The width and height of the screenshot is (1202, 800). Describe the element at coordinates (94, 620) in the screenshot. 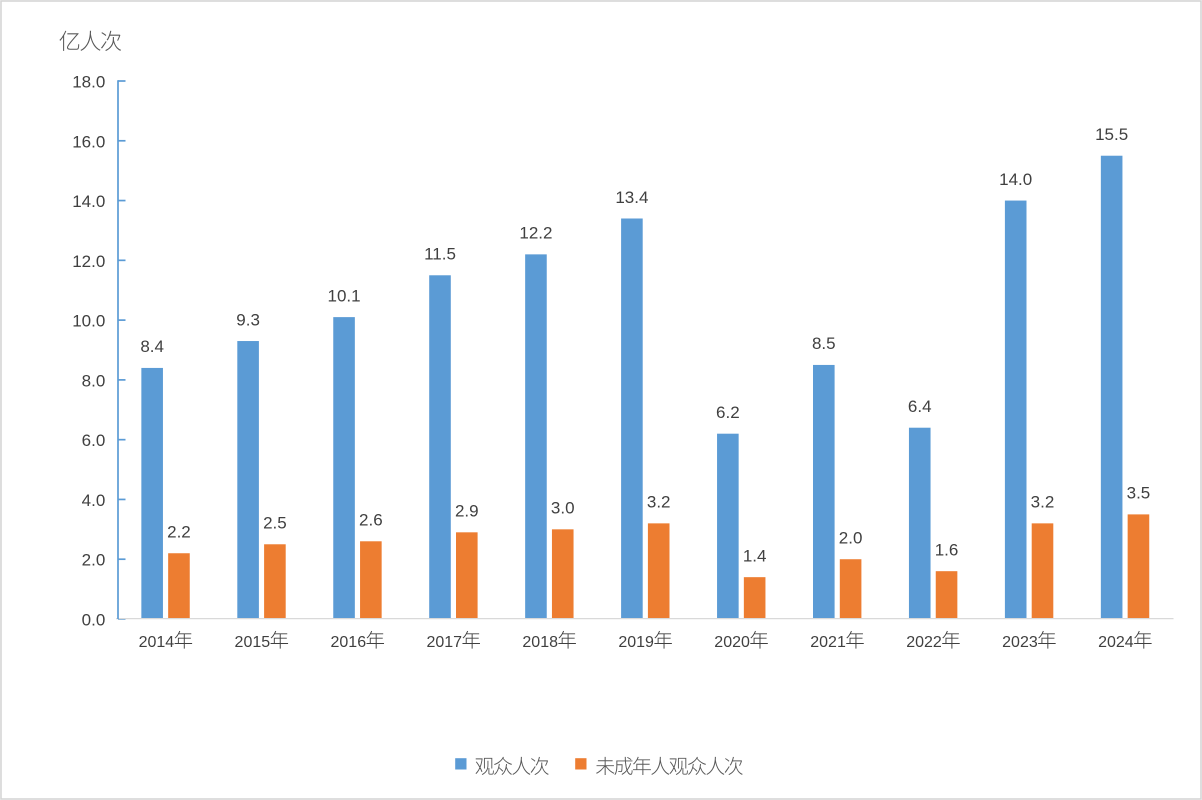

I see `svg-text: 0.0` at that location.